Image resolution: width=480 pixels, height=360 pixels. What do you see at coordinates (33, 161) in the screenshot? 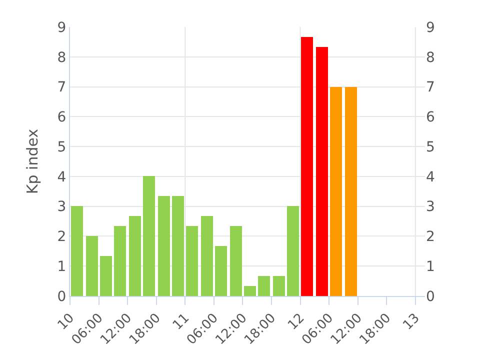
I see `y-axis-title: Kp index` at bounding box center [33, 161].